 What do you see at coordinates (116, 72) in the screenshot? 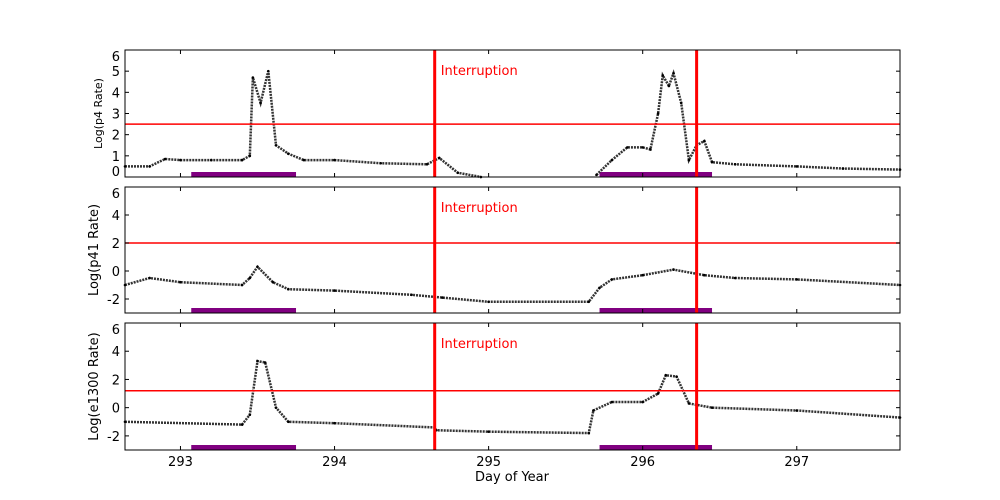
I see `y-tick-label: 5` at bounding box center [116, 72].